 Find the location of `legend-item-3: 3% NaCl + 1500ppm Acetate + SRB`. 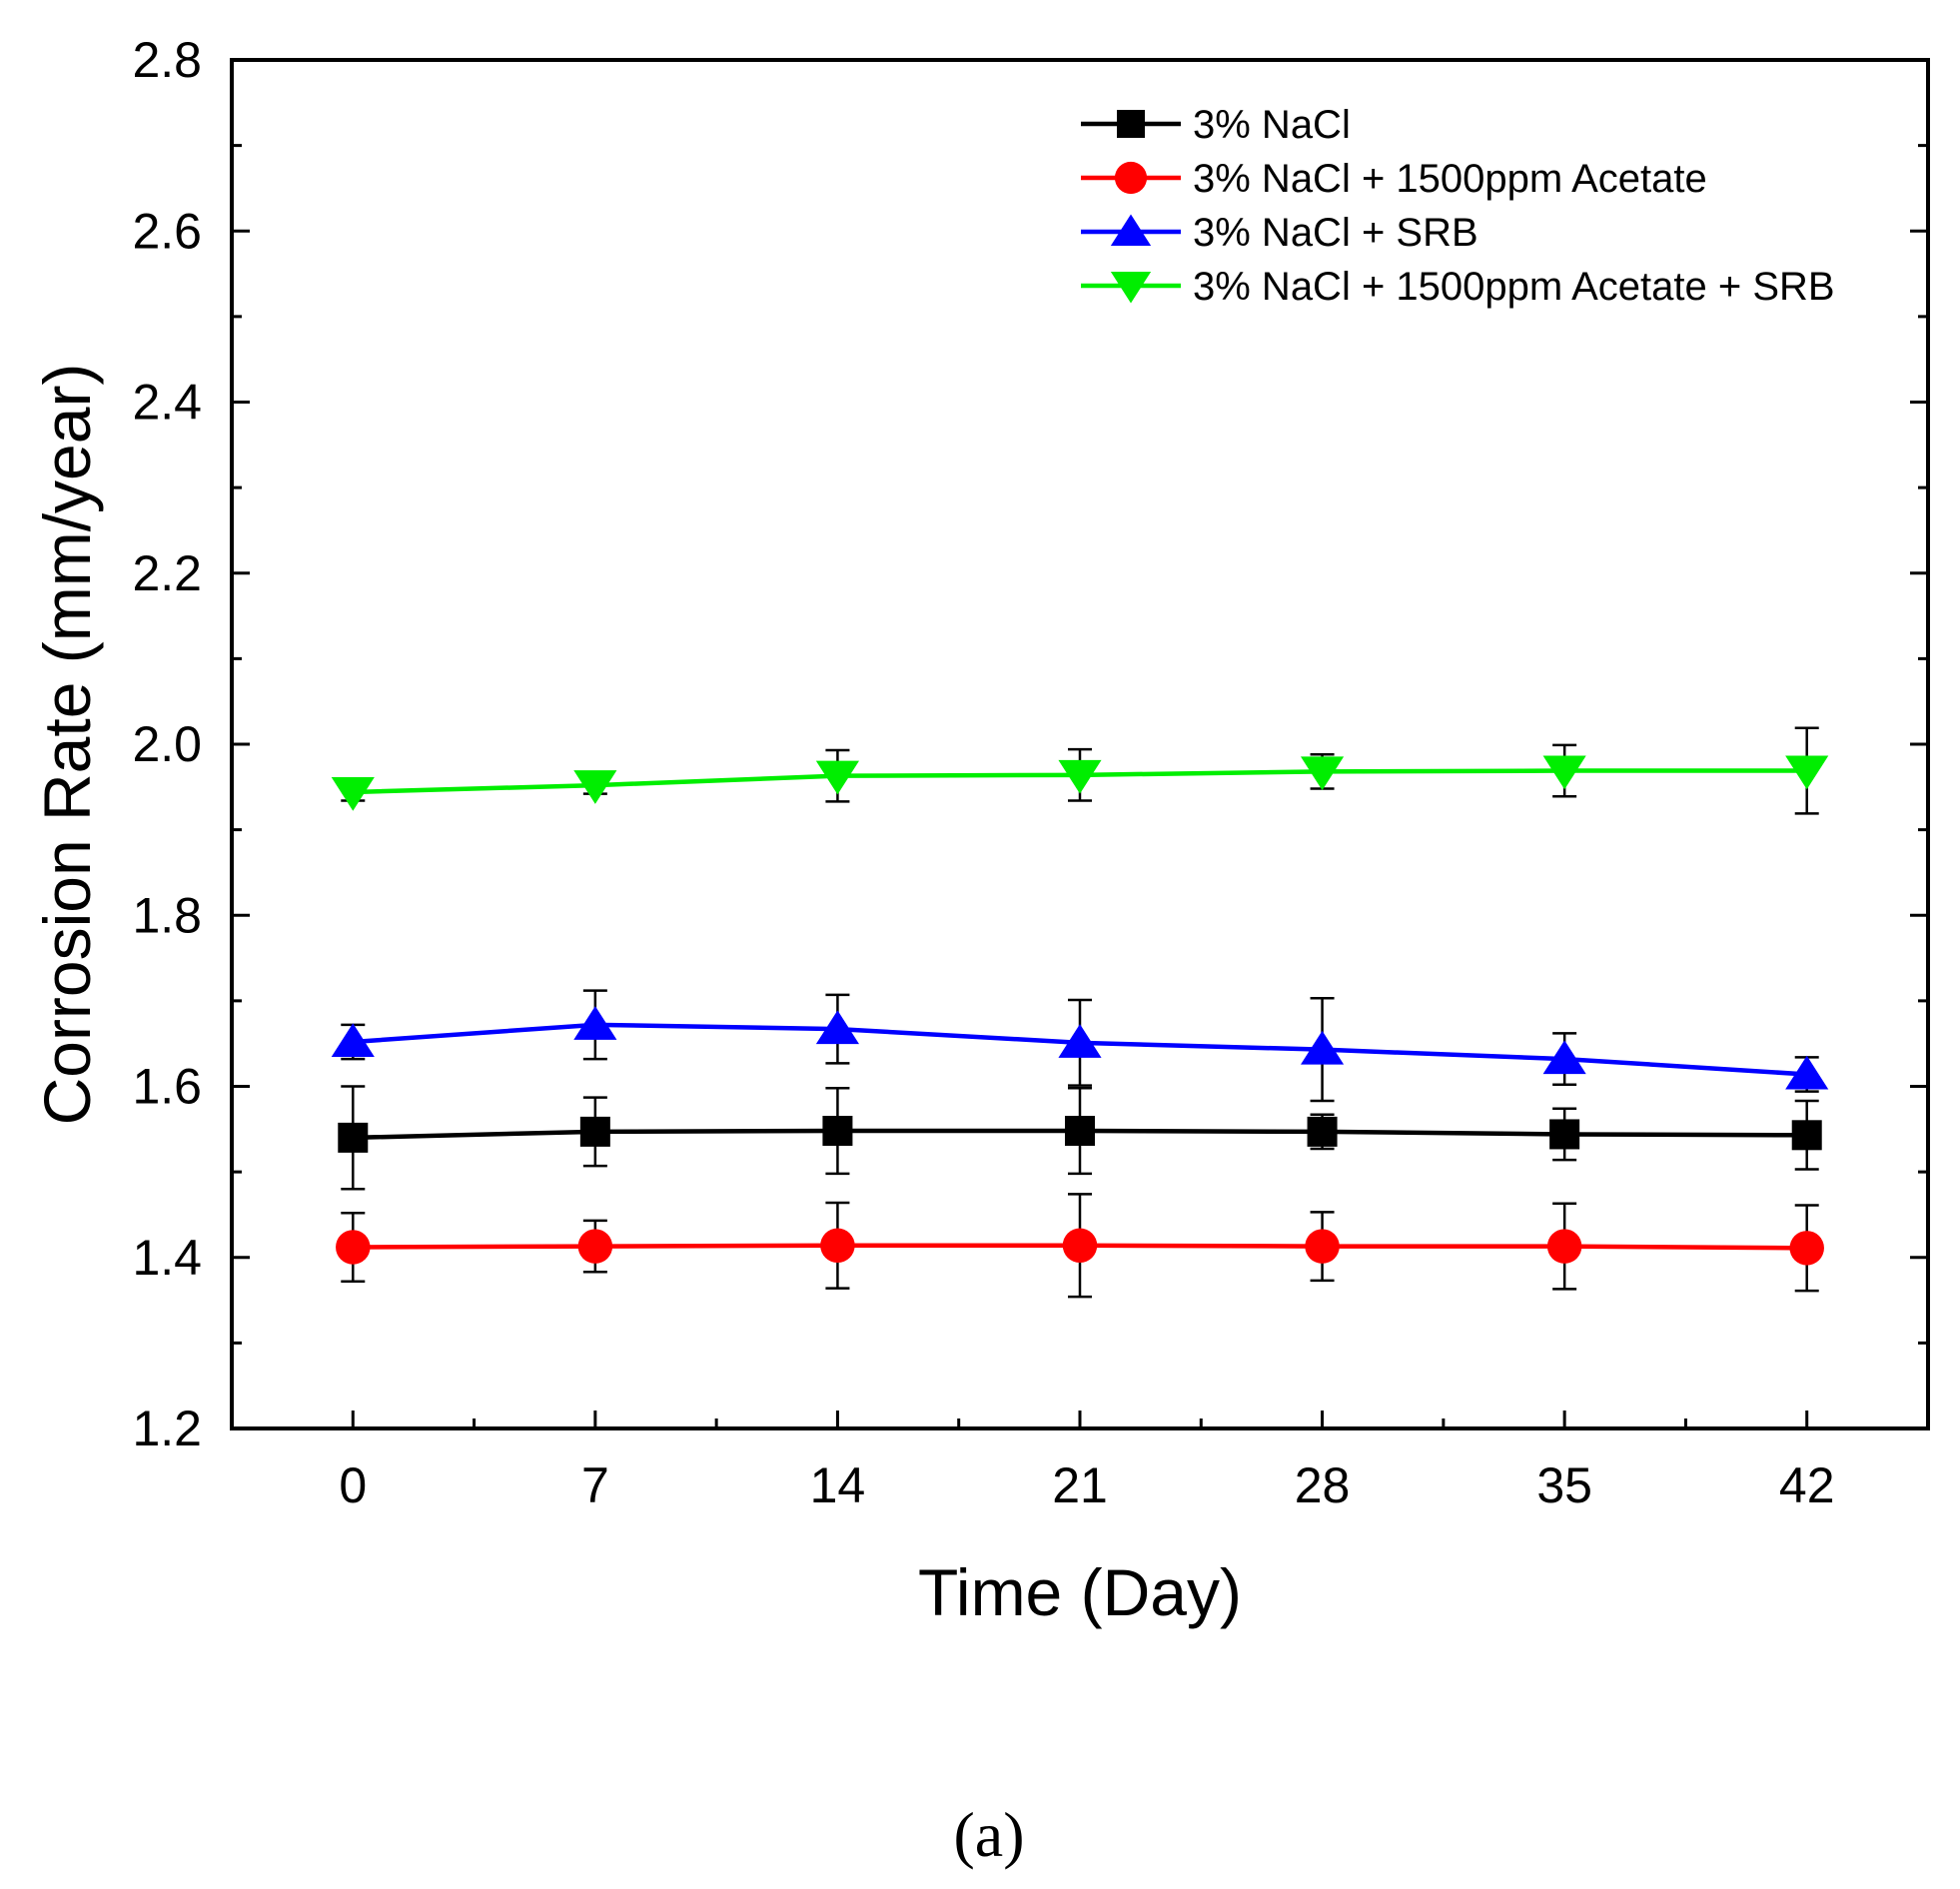

legend-item-3: 3% NaCl + 1500ppm Acetate + SRB is located at coordinates (1458, 287).